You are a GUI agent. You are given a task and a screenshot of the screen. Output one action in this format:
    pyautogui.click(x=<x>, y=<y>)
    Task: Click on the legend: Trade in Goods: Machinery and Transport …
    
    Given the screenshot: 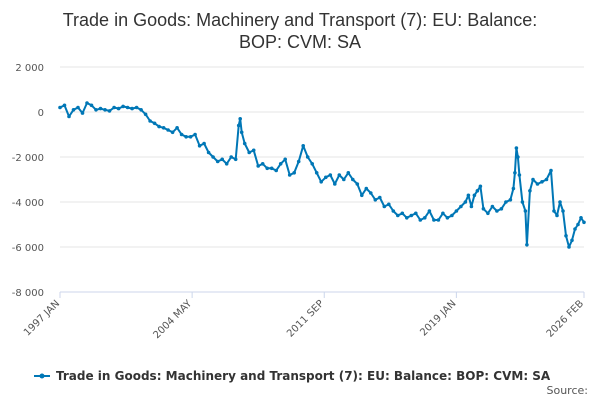 What is the action you would take?
    pyautogui.click(x=292, y=376)
    